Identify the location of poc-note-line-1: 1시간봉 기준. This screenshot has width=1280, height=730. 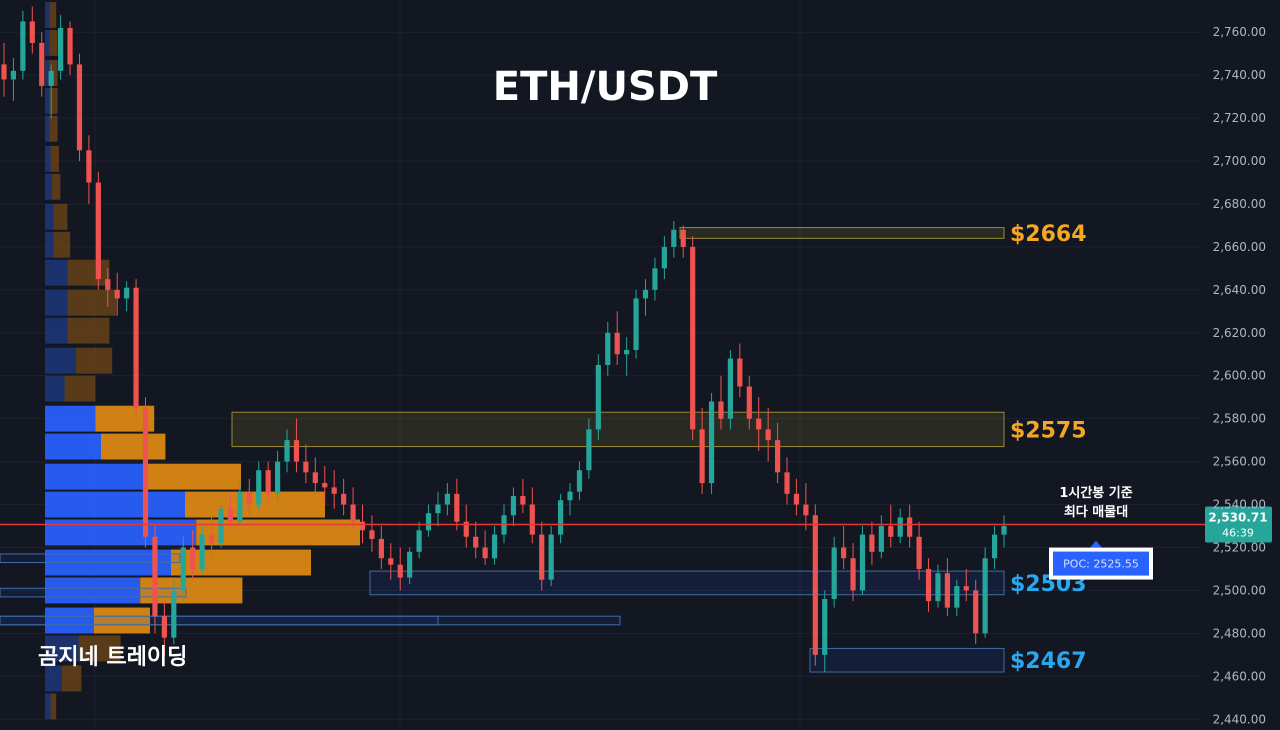
(1095, 493).